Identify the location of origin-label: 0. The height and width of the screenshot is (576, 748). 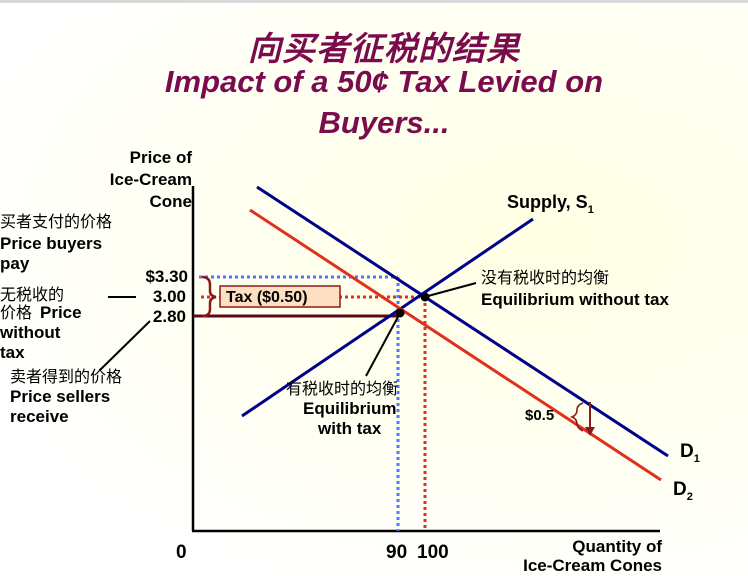
(181, 552).